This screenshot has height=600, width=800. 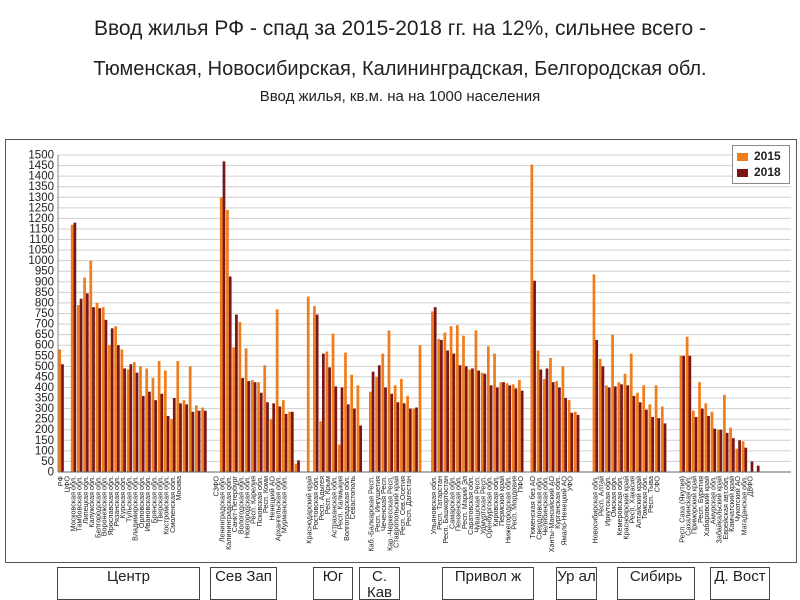 I want to click on x-tick-label: Респ. Хакасия, so click(x=632, y=500).